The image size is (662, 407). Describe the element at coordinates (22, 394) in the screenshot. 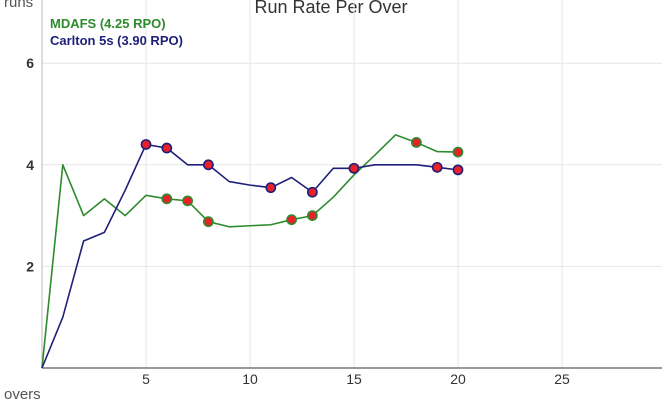

I see `x-axis-label: overs` at that location.